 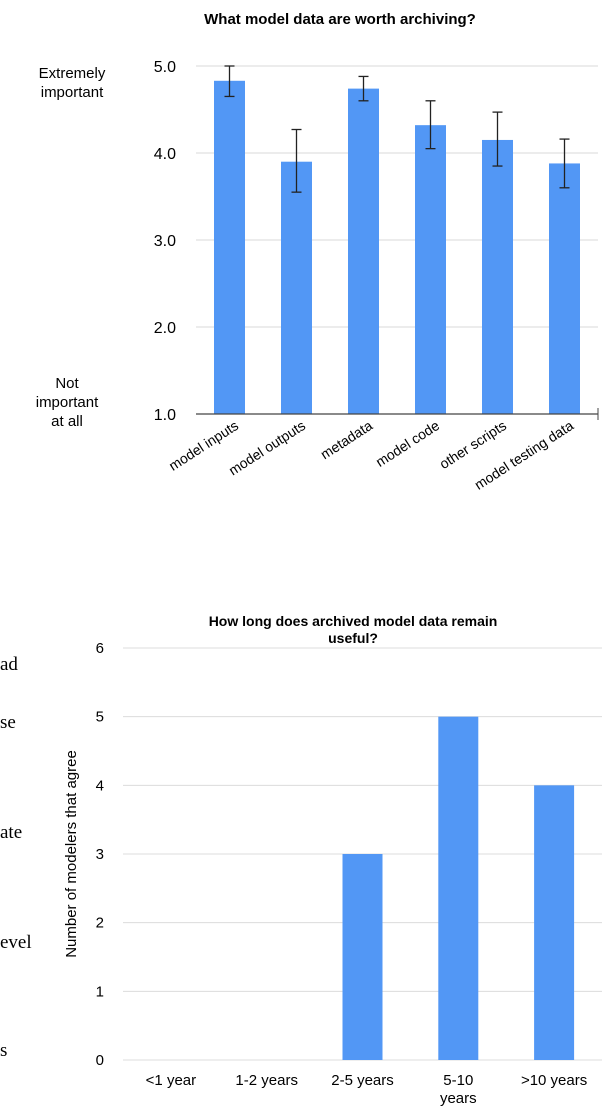 What do you see at coordinates (16, 942) in the screenshot?
I see `background-text-4: evel` at bounding box center [16, 942].